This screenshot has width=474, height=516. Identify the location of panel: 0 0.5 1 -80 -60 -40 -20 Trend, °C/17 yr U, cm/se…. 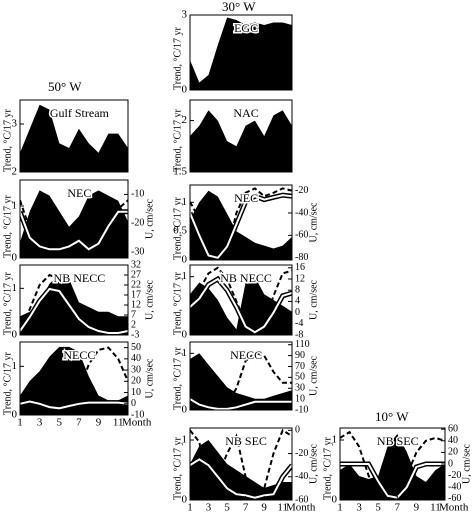
(245, 225).